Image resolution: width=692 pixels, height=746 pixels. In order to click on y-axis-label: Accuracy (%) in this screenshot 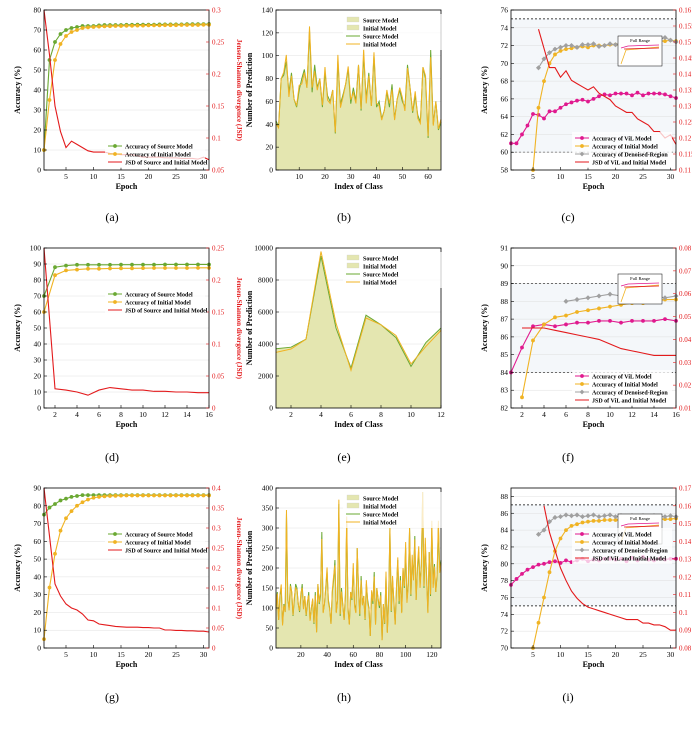, I will do `click(17, 568)`.